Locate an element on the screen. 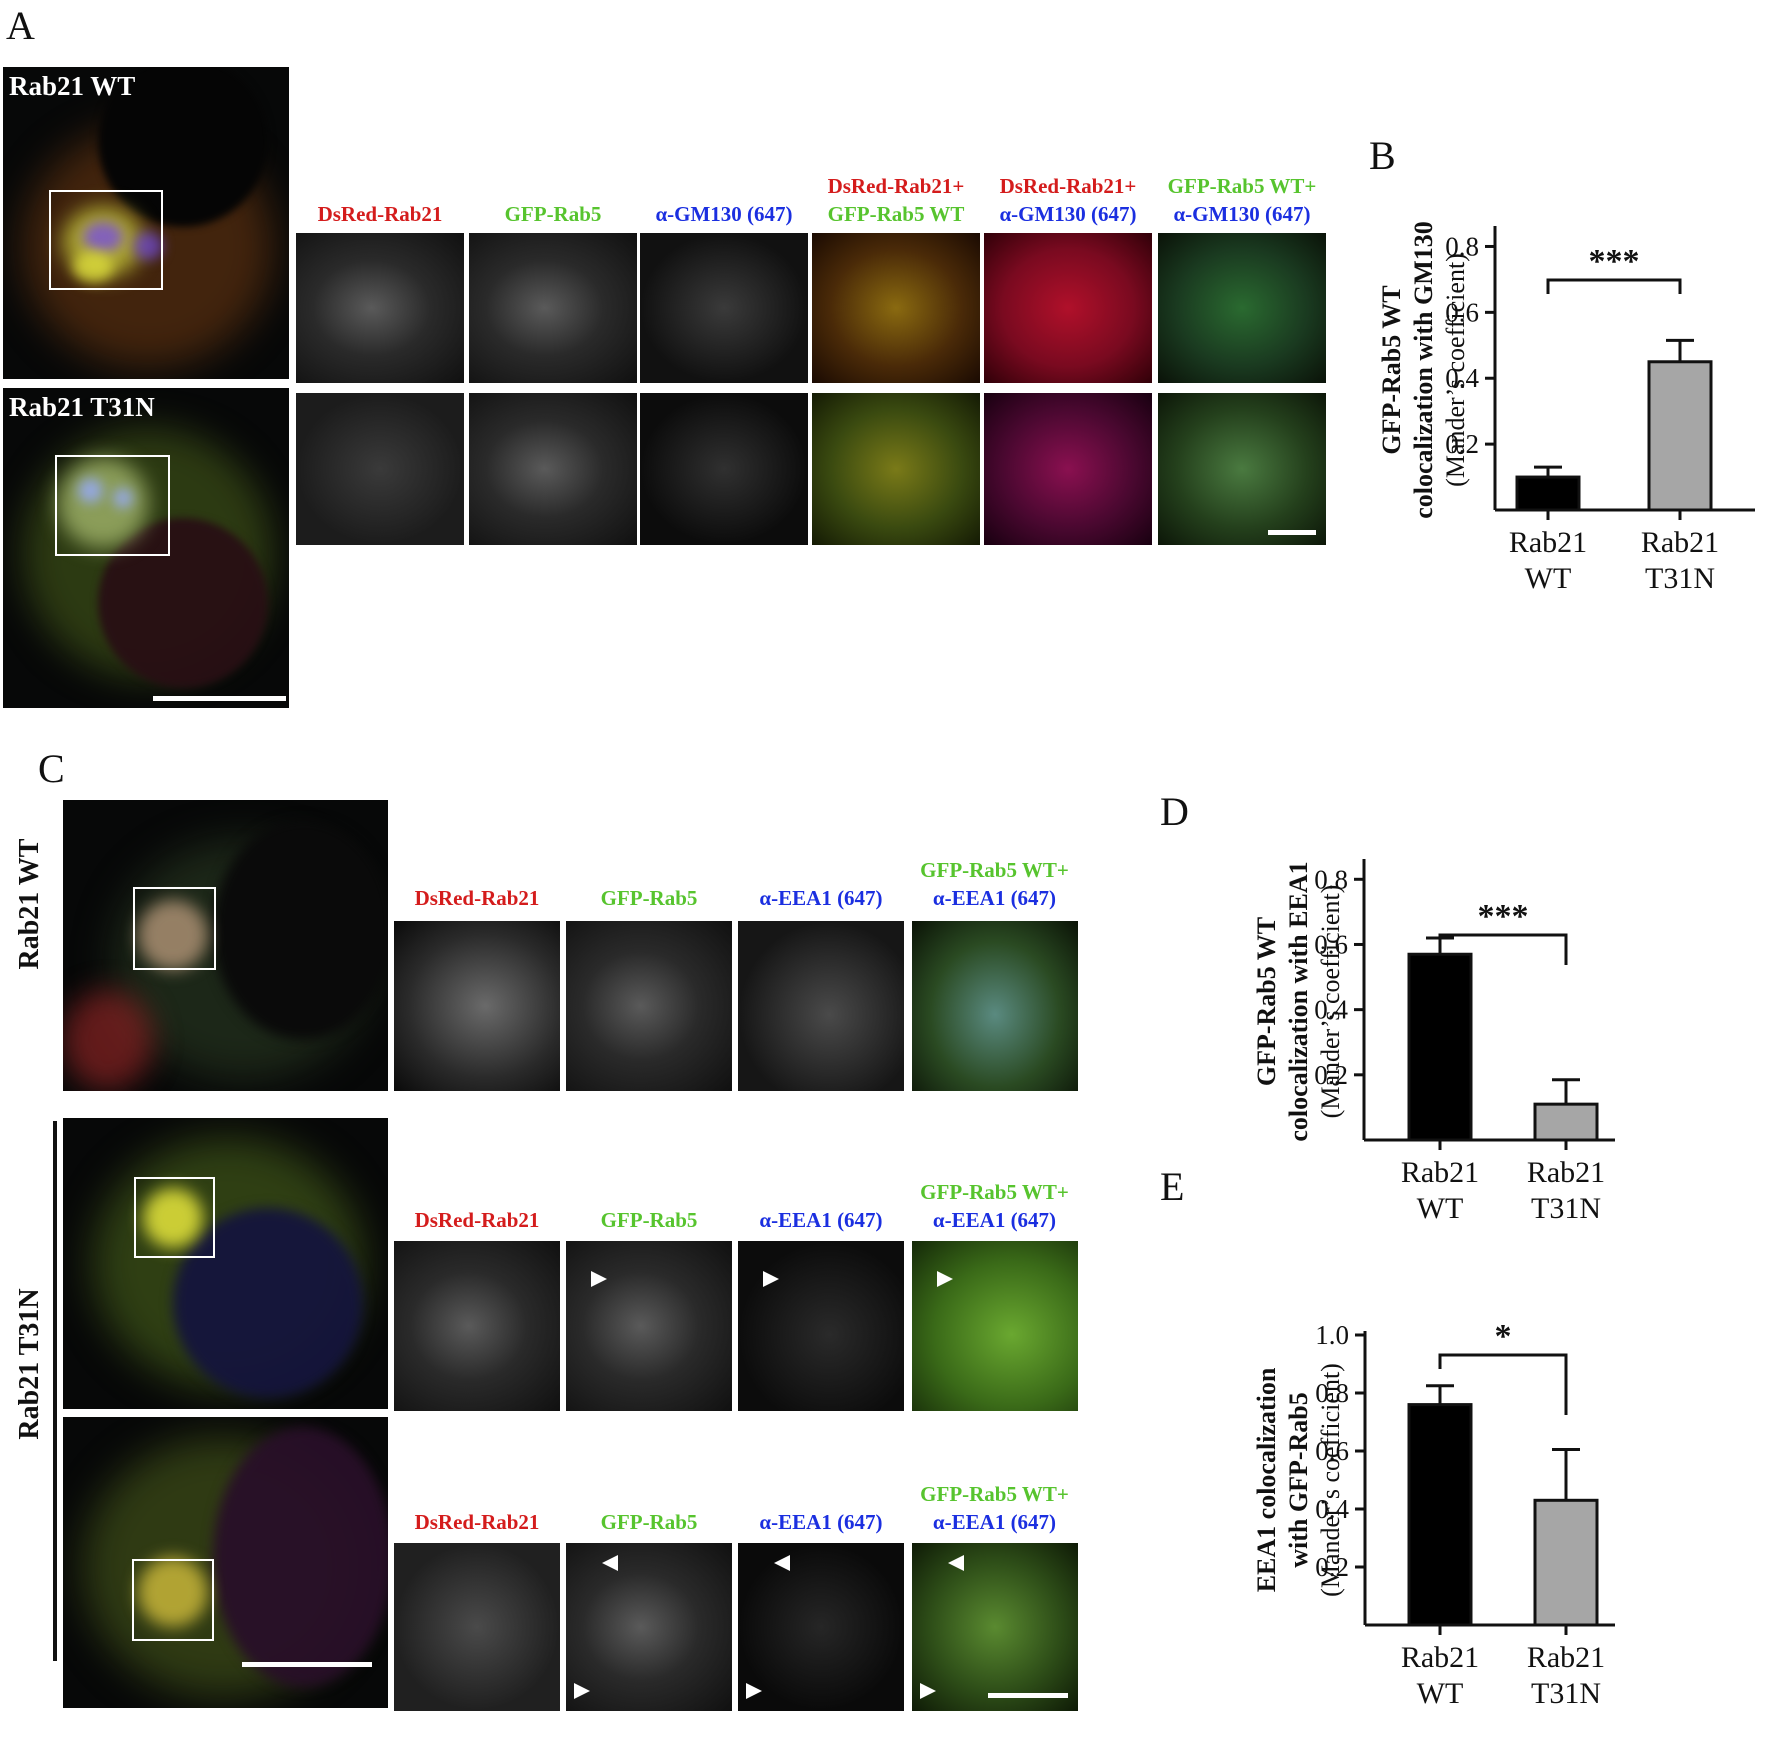 The height and width of the screenshot is (1764, 1772). zoom-image-c-gfp-wt is located at coordinates (649, 1006).